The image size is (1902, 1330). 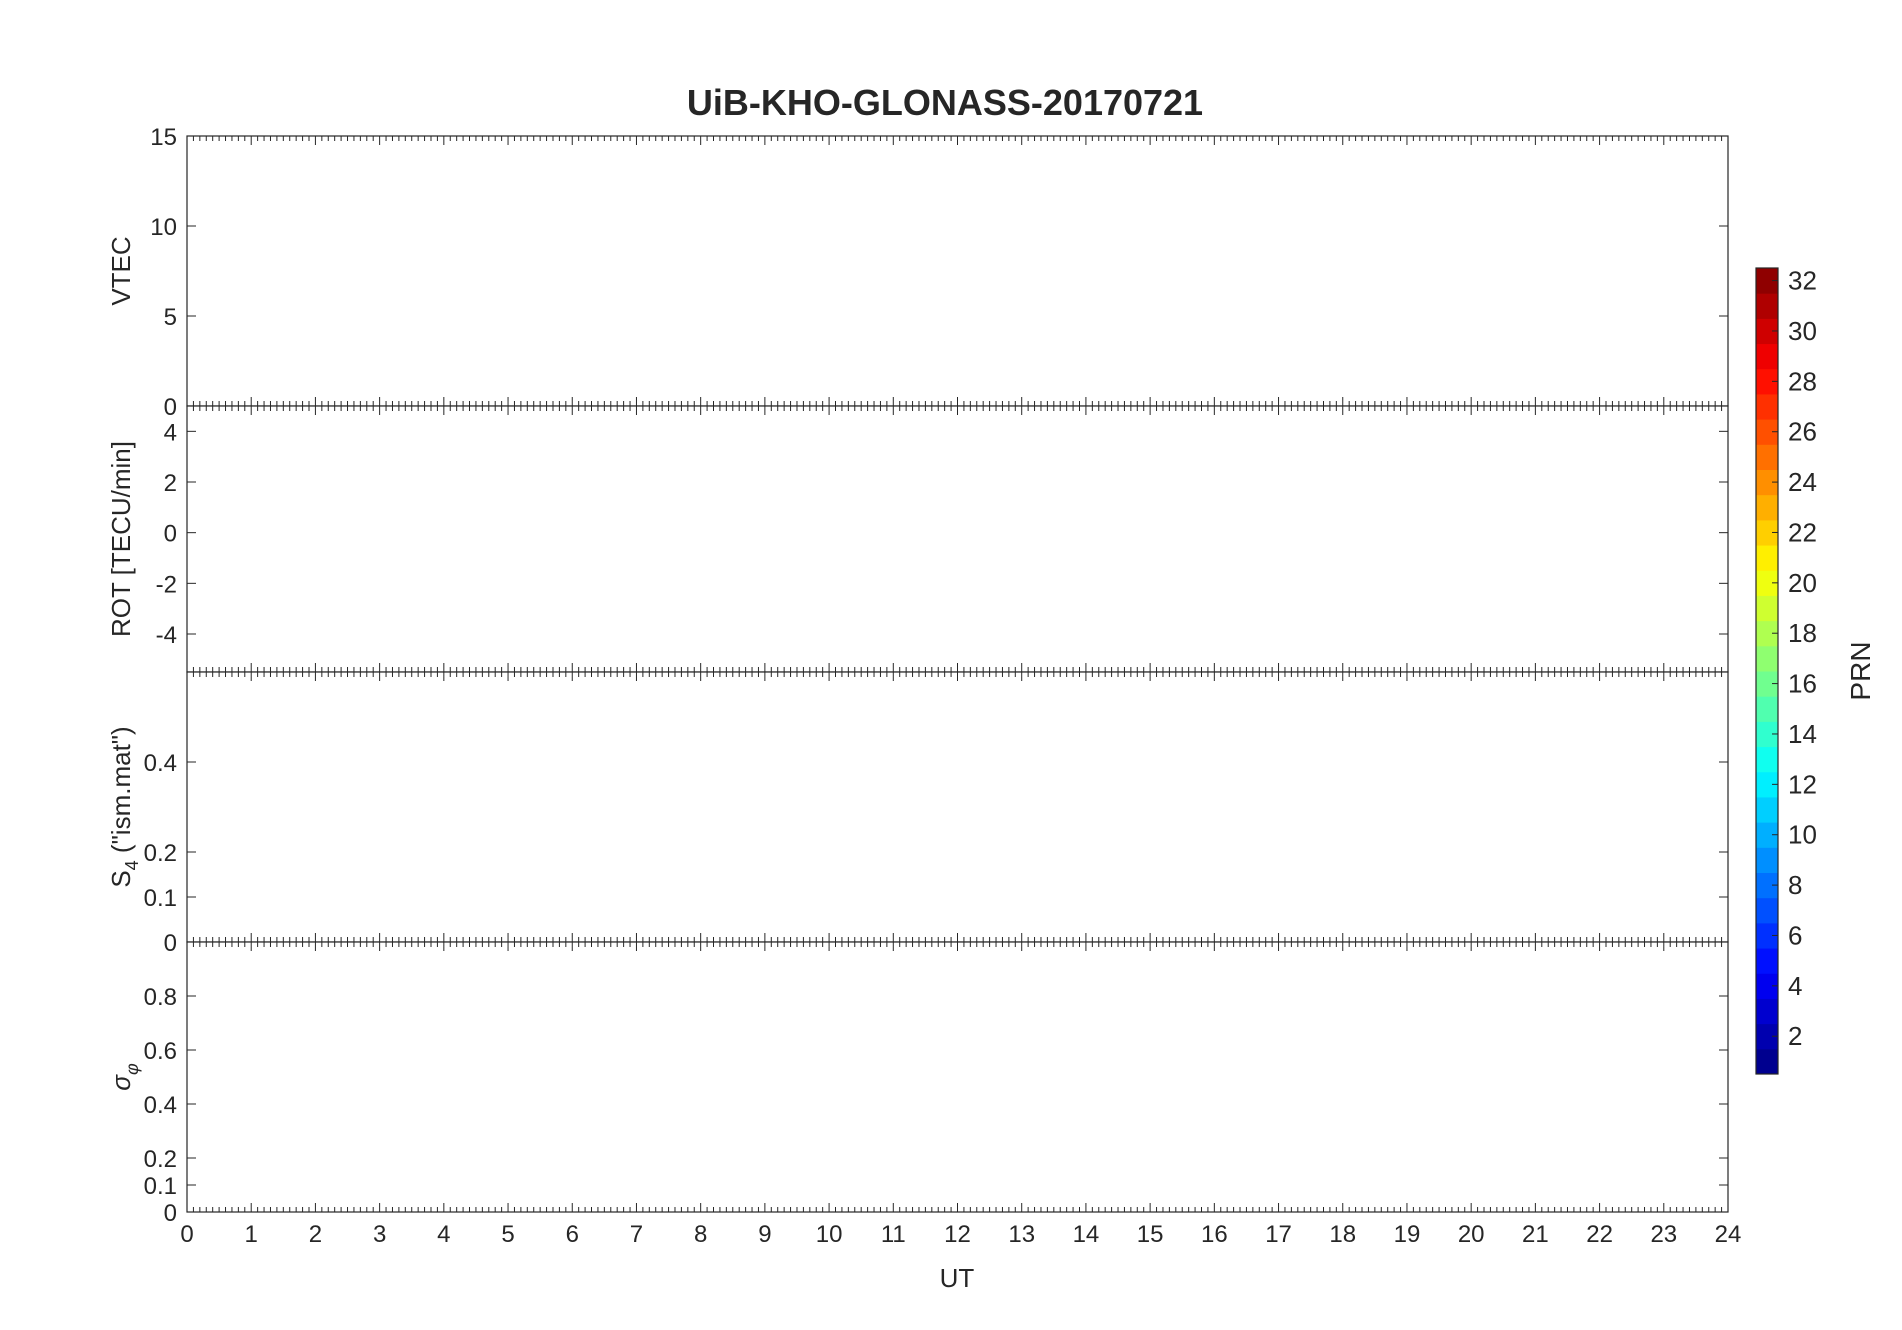 I want to click on x-tick-labels: 0 1 2 3 4 5 6 7 8 9 10 11 12 13 14 15 16 17 18 19 20 21 22 23 24, so click(x=960, y=1234).